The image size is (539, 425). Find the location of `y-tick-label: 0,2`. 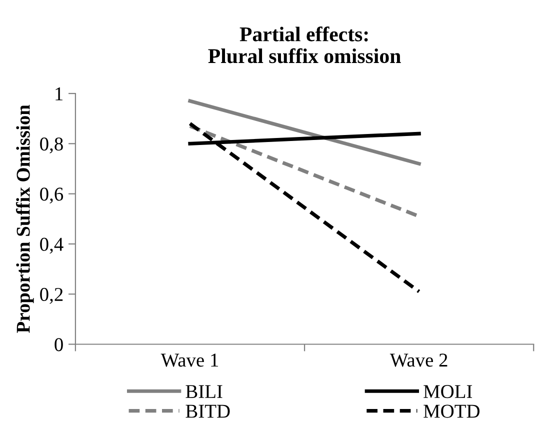

y-tick-label: 0,2 is located at coordinates (51, 296).